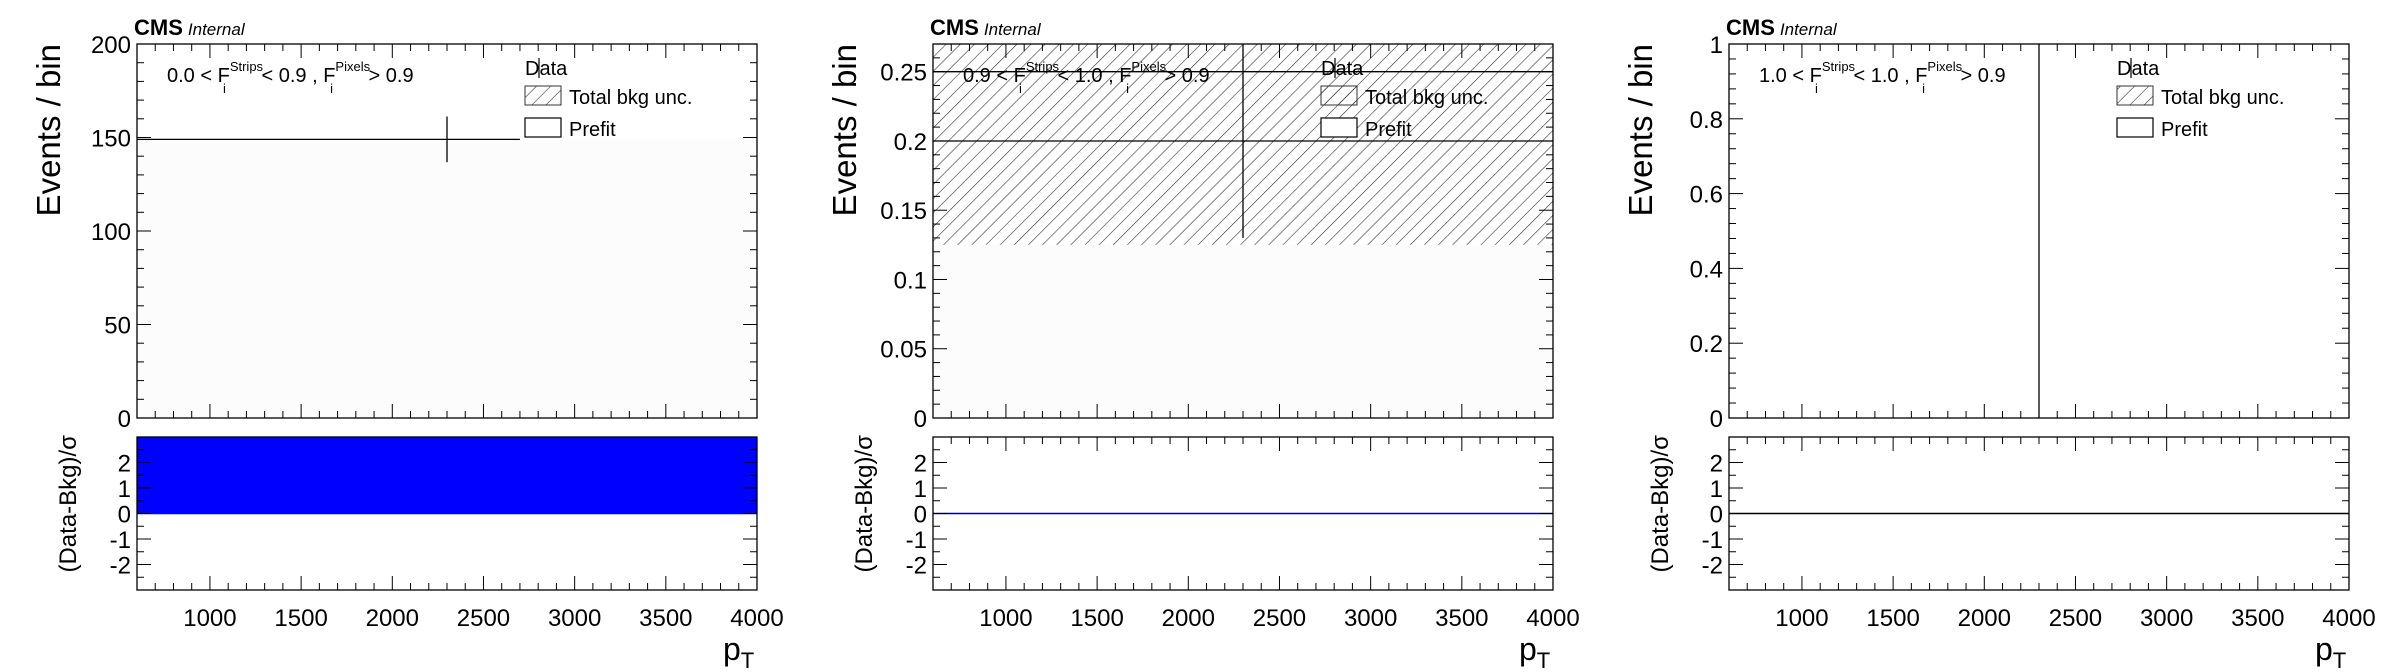 This screenshot has width=2388, height=672. I want to click on y-tick-label: 100, so click(111, 232).